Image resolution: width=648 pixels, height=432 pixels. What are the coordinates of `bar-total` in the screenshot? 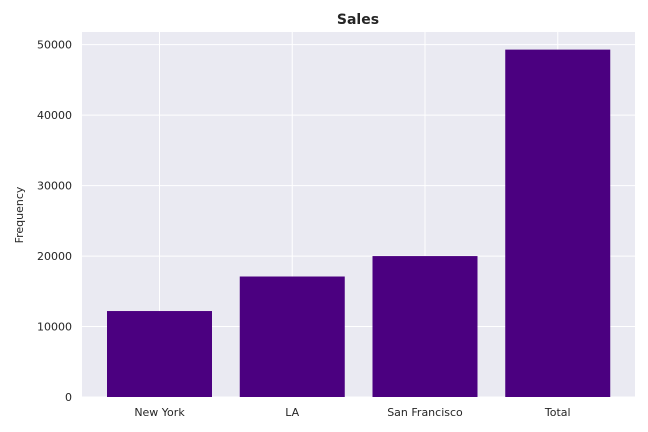 It's located at (558, 223).